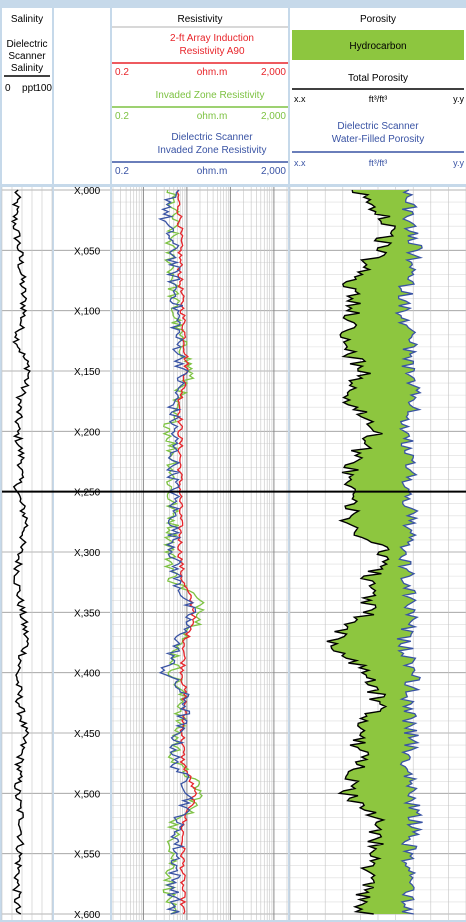  Describe the element at coordinates (87, 493) in the screenshot. I see `depth-label: X,250` at that location.